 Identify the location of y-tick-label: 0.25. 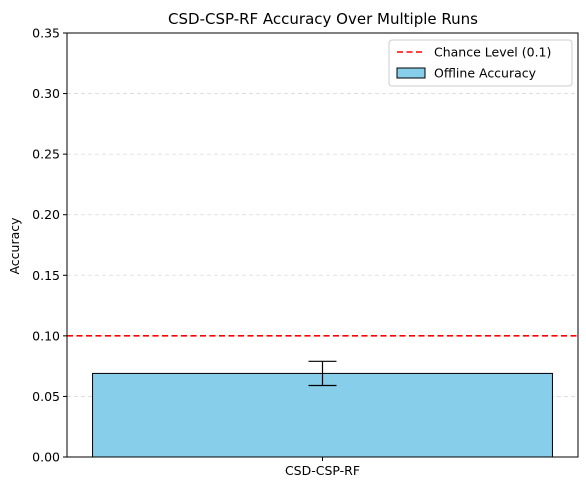
(46, 154).